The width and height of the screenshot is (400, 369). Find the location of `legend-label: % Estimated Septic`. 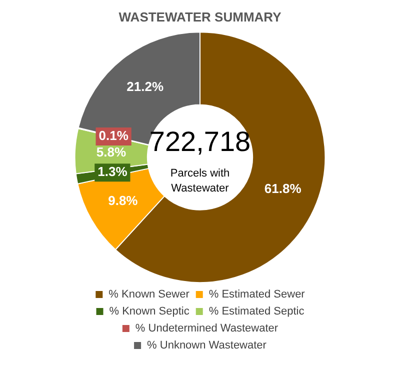

legend-label: % Estimated Septic is located at coordinates (256, 312).